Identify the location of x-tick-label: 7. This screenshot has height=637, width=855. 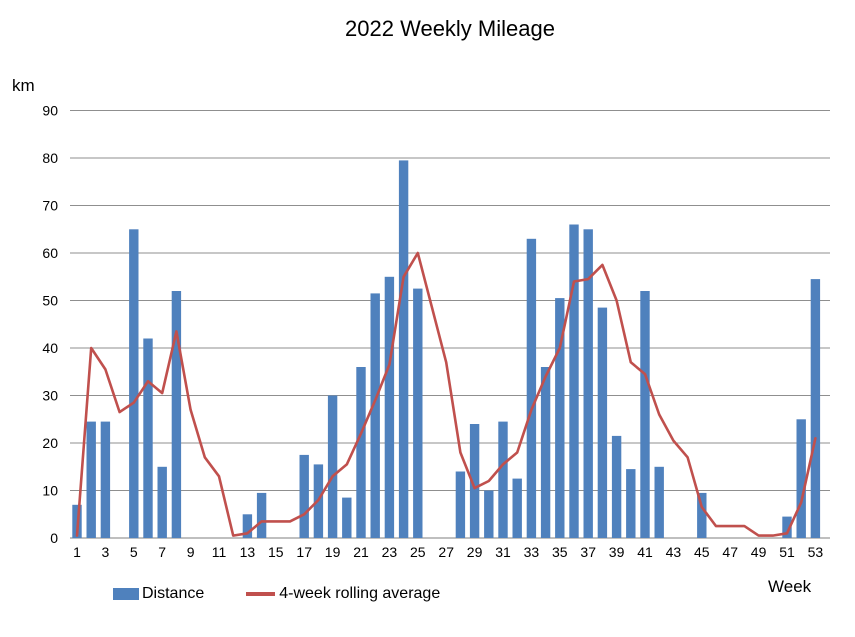
(162, 552).